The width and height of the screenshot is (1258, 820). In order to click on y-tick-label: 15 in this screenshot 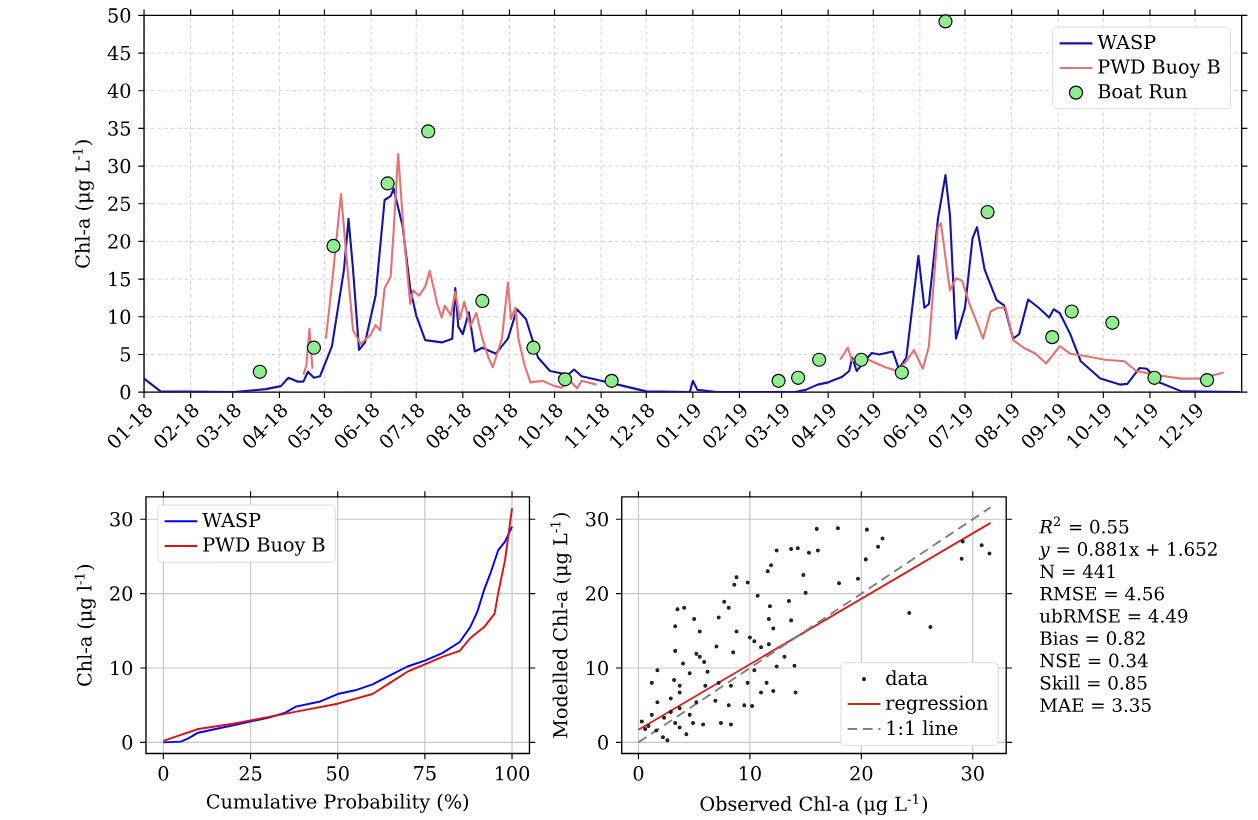, I will do `click(120, 279)`.